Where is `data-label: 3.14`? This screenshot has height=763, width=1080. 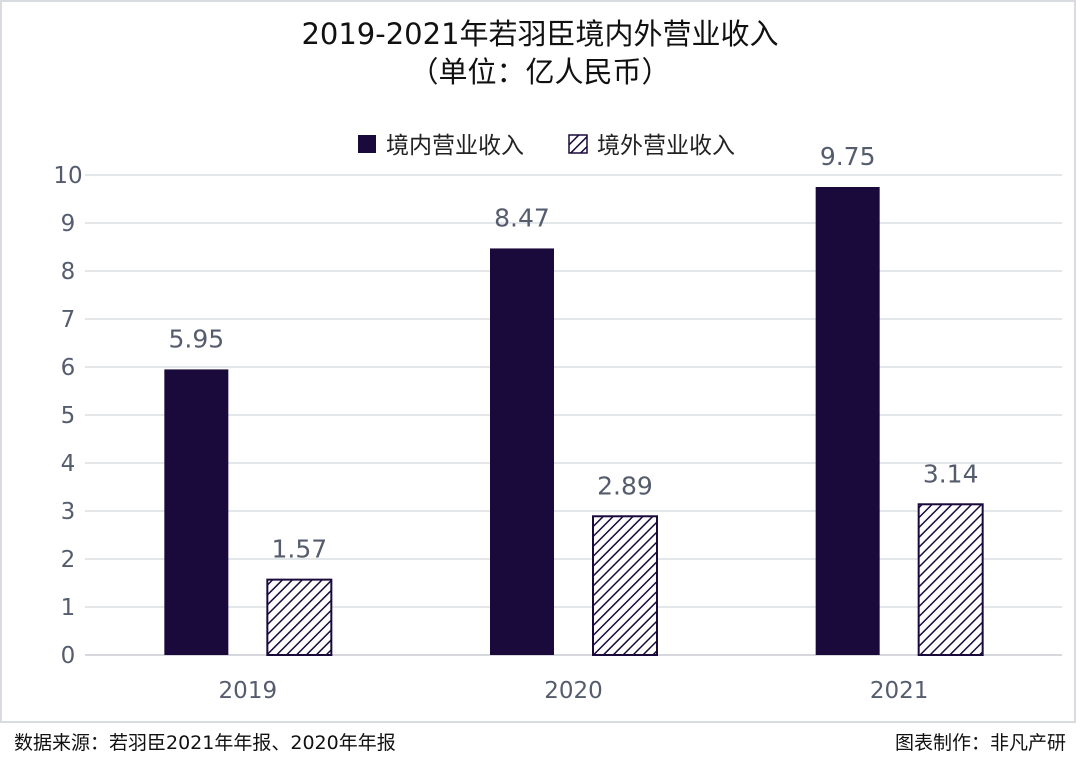 data-label: 3.14 is located at coordinates (951, 473).